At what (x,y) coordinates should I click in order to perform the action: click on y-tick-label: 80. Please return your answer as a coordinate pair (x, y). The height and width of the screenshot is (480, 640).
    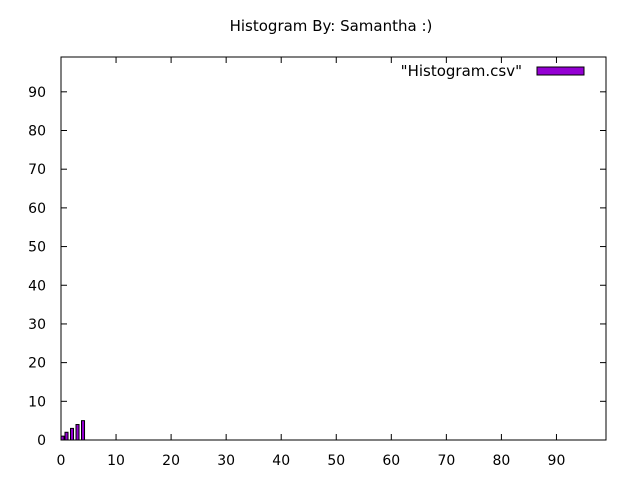
    Looking at the image, I should click on (37, 132).